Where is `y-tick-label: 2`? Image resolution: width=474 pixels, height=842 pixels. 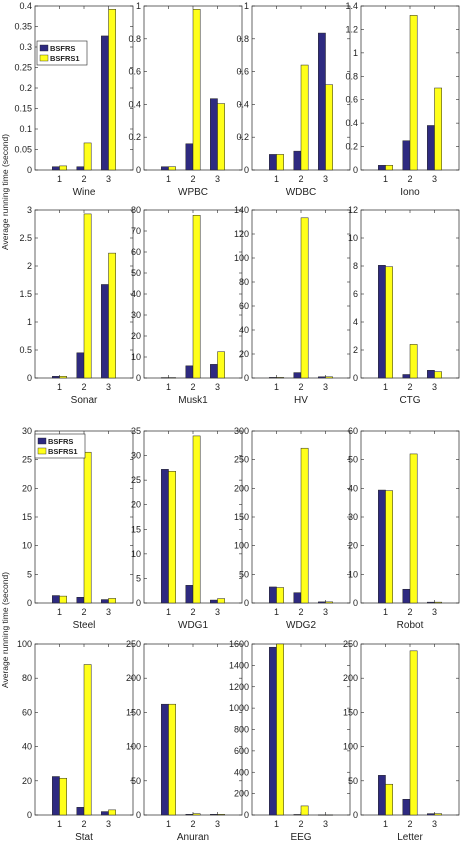 y-tick-label: 2 is located at coordinates (355, 350).